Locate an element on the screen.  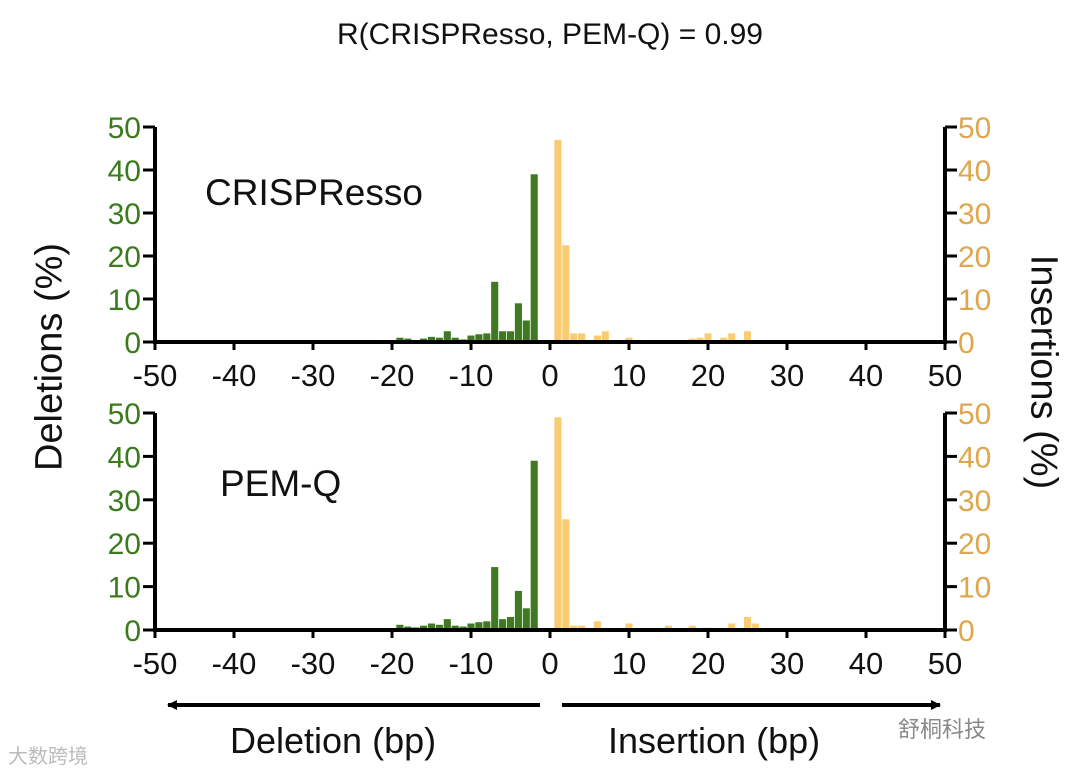
watermark-left: 大数跨境 is located at coordinates (48, 757).